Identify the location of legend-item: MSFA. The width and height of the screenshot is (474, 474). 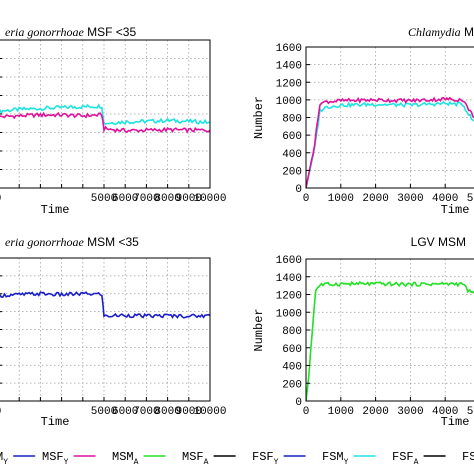
(209, 458).